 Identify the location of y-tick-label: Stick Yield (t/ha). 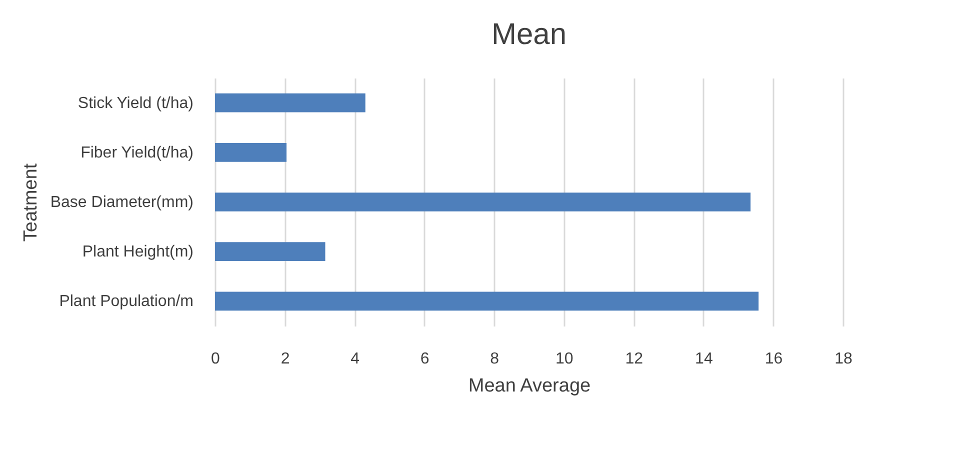
(136, 103).